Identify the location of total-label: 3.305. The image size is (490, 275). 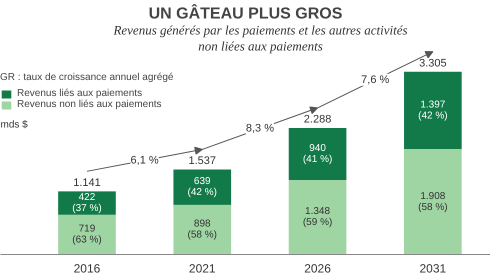
(433, 63).